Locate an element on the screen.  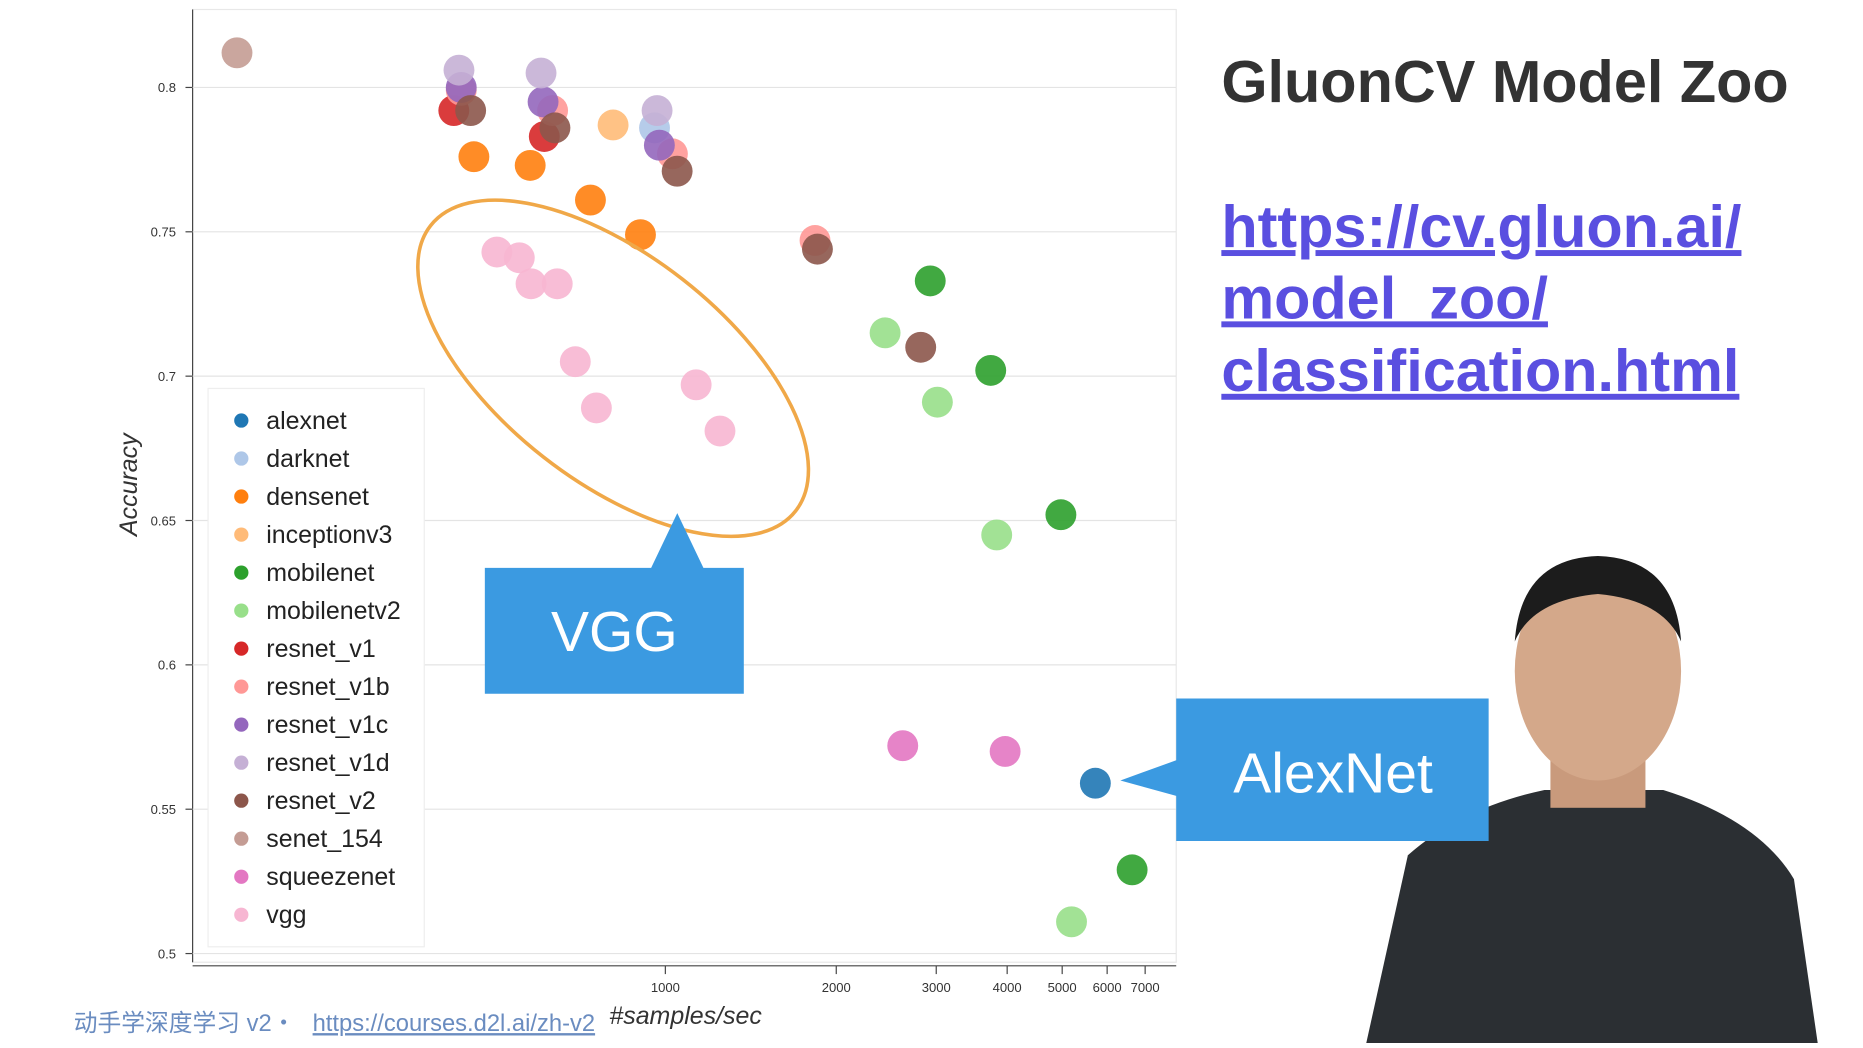
link-line: https://cv.gluon.ai/ is located at coordinates (1481, 226).